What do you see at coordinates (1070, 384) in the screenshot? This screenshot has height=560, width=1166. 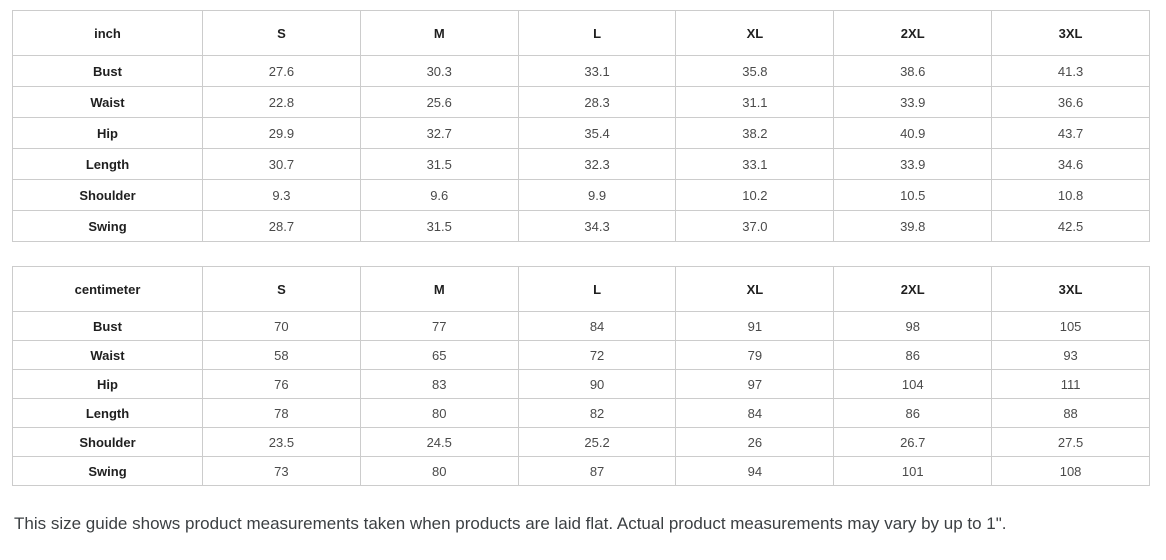 I see `measurement-value-cell: 111` at bounding box center [1070, 384].